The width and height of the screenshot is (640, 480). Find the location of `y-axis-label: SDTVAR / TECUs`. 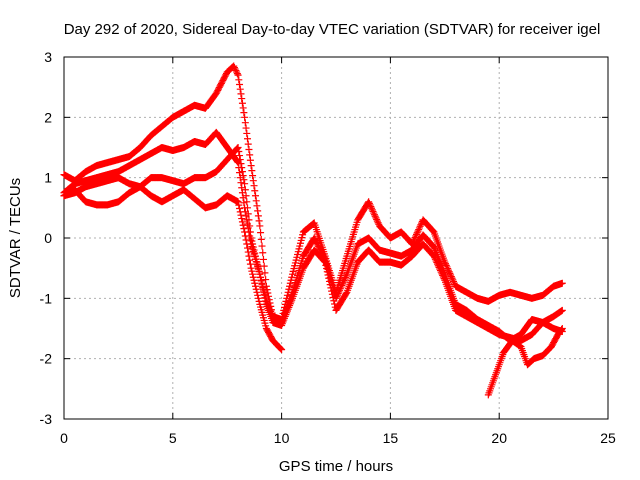

y-axis-label: SDTVAR / TECUs is located at coordinates (15, 238).